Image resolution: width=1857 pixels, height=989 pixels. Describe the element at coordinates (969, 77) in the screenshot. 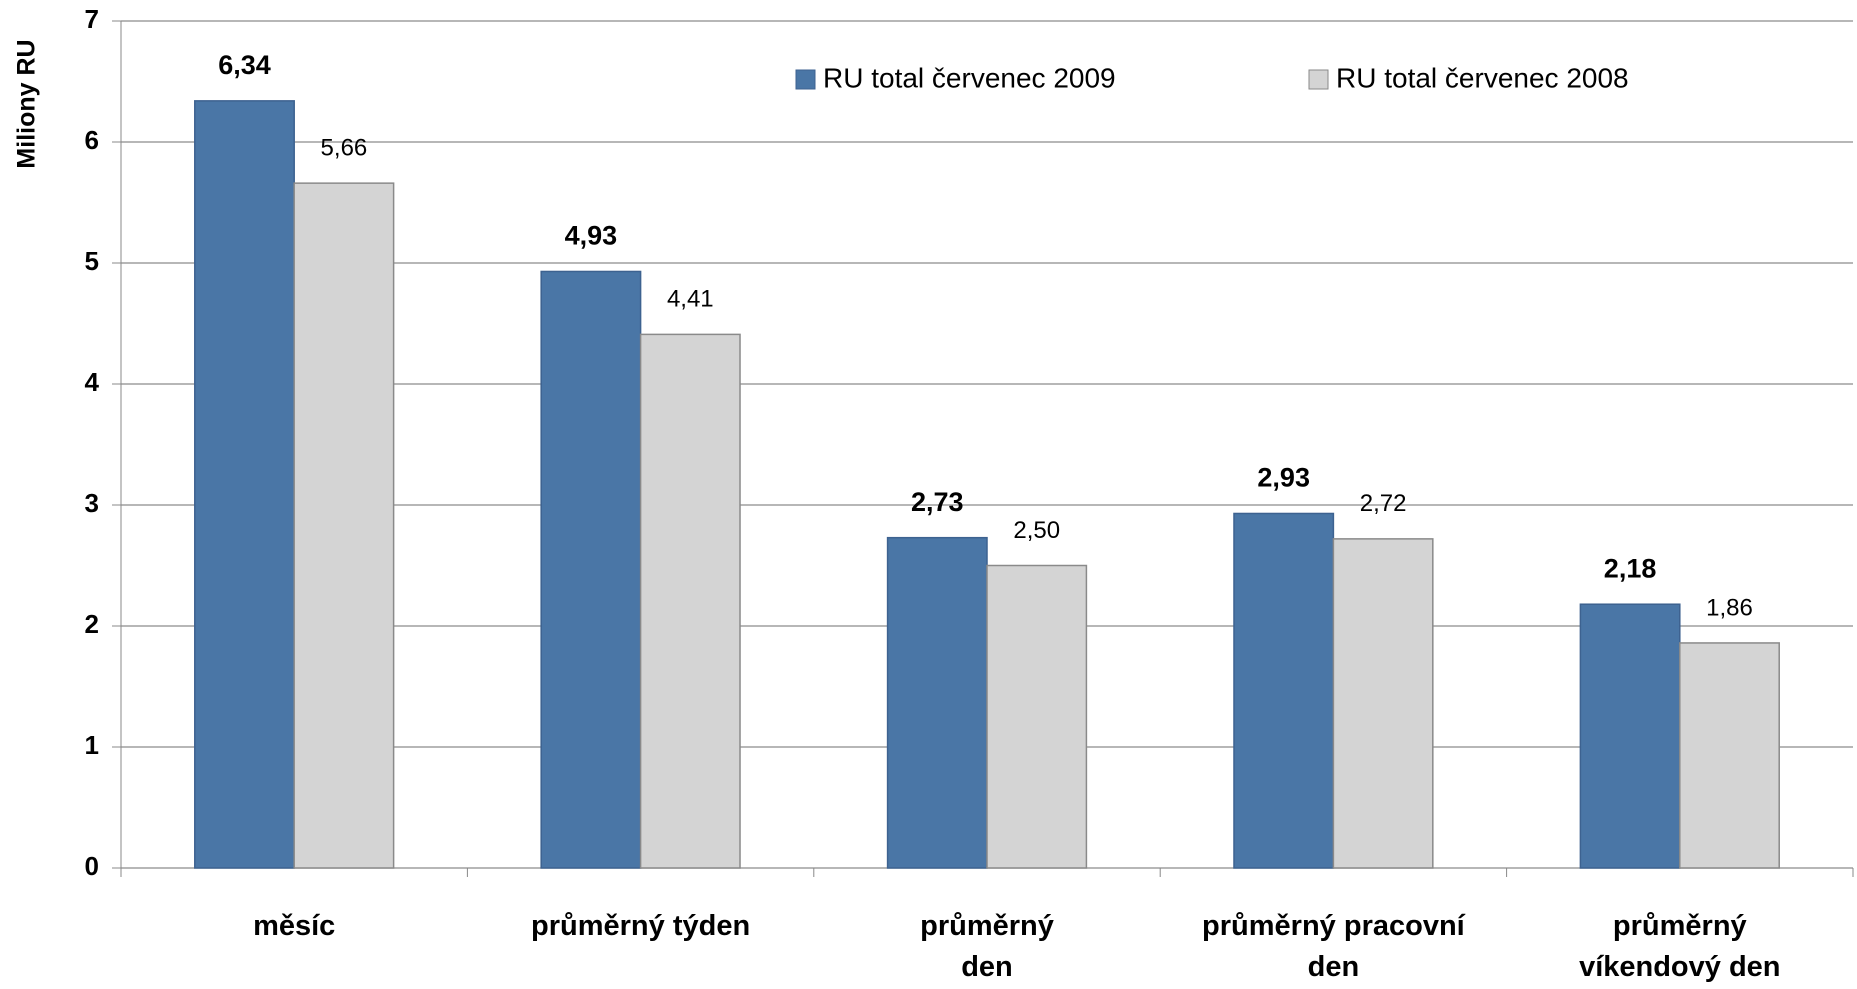

I see `legend-label: RU total červenec 2009` at that location.